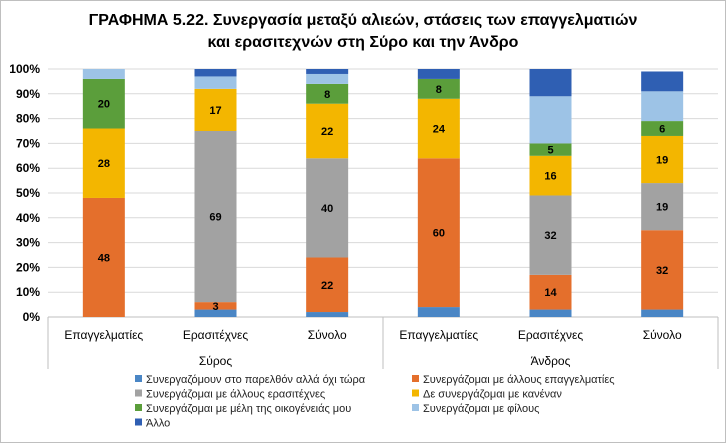  I want to click on data-label: 17, so click(215, 111).